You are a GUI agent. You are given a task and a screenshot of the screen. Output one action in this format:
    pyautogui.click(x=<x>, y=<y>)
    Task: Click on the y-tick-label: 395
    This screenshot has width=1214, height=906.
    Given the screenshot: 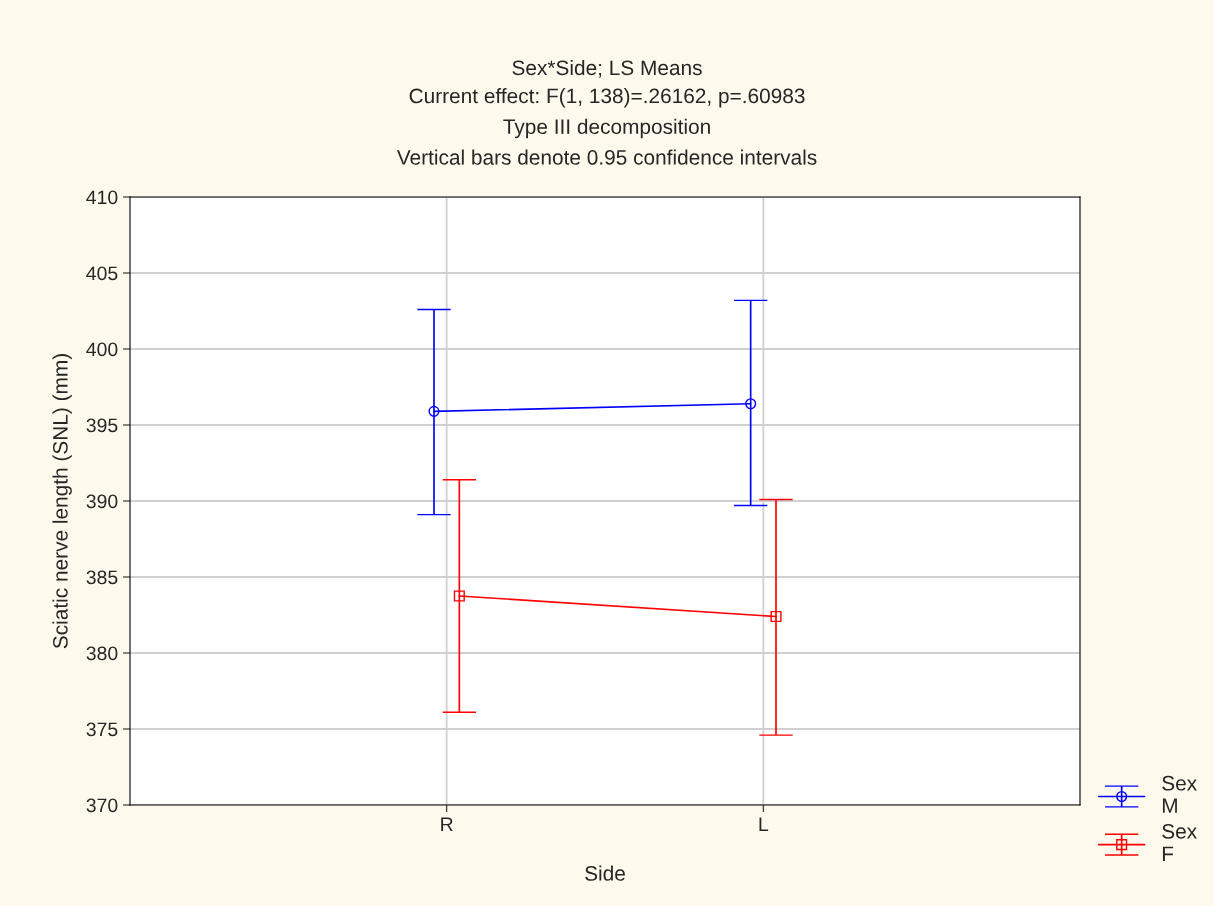 What is the action you would take?
    pyautogui.click(x=102, y=425)
    